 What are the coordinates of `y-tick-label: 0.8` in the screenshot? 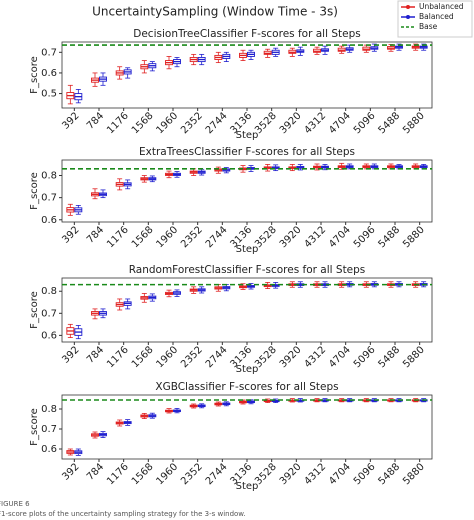 It's located at (49, 291).